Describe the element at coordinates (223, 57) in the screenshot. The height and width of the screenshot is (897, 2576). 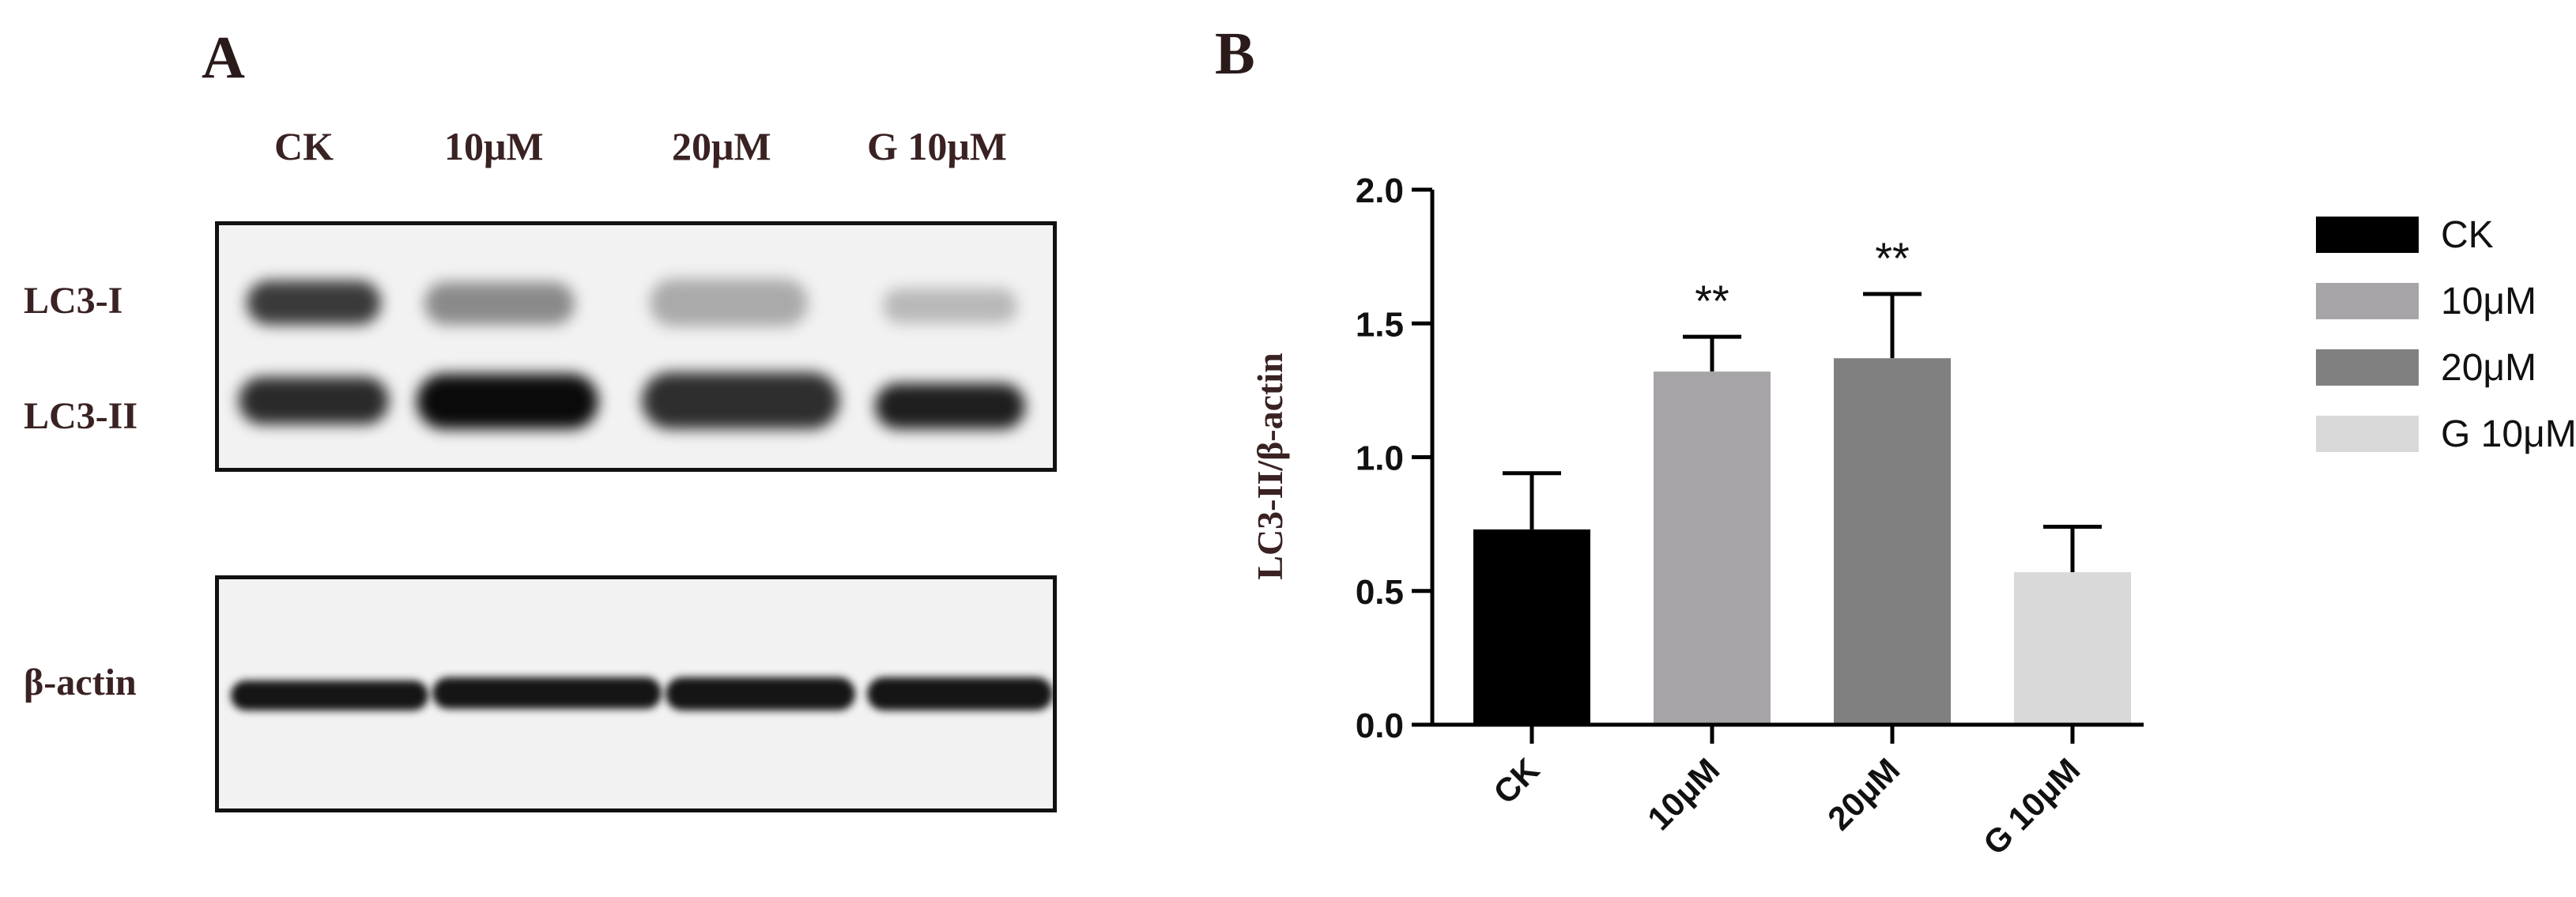
I see `panel-a-letter: A` at that location.